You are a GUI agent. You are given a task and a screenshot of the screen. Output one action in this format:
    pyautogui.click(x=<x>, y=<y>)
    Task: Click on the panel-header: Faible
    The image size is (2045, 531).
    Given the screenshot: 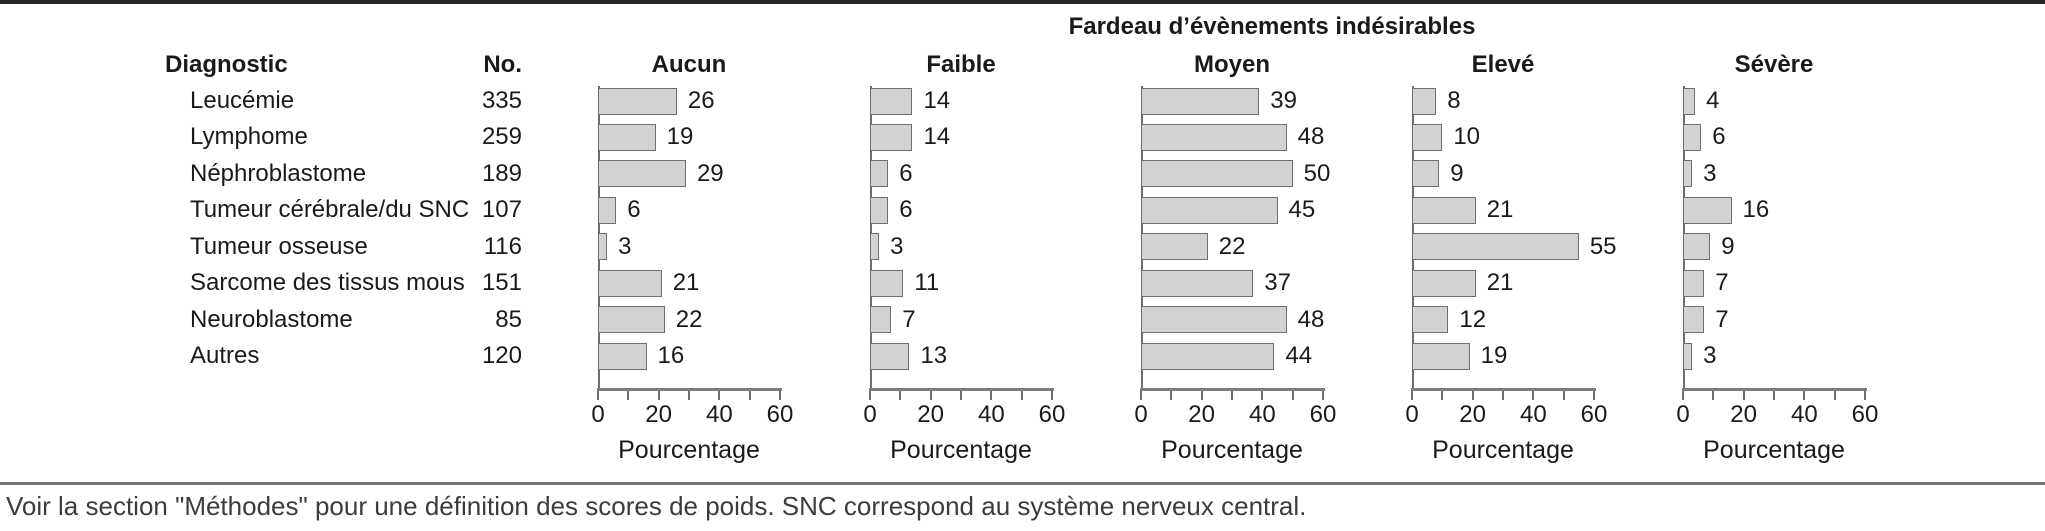 What is the action you would take?
    pyautogui.click(x=961, y=64)
    